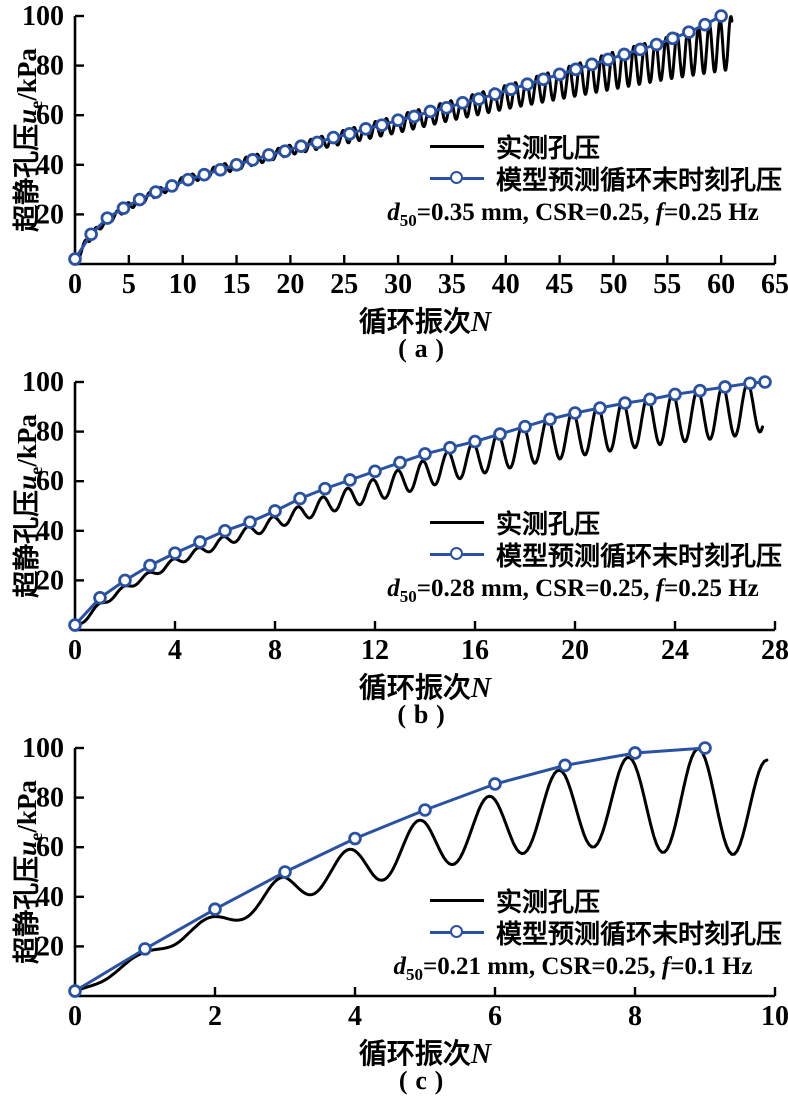 Image resolution: width=788 pixels, height=1100 pixels. I want to click on x-tick-label: 12, so click(375, 650).